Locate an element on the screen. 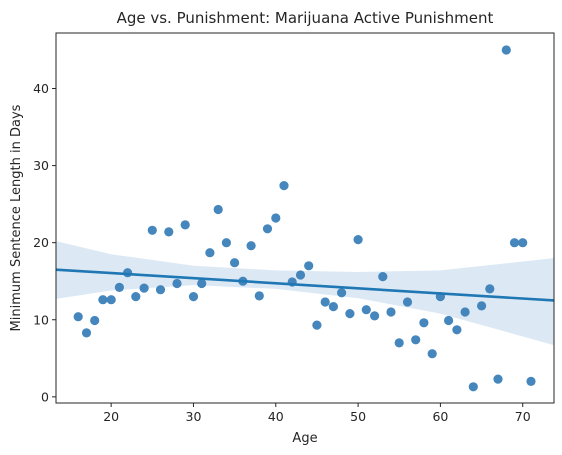 The height and width of the screenshot is (455, 562). regression-line is located at coordinates (305, 285).